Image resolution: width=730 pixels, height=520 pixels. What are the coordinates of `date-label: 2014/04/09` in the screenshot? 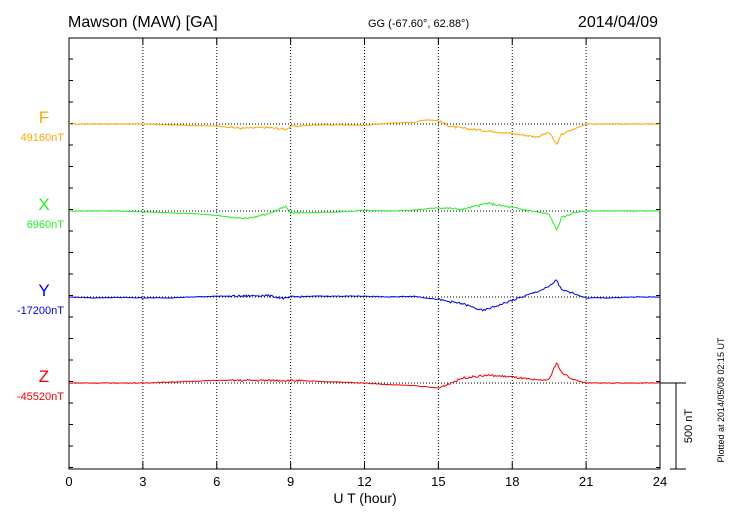 It's located at (618, 22).